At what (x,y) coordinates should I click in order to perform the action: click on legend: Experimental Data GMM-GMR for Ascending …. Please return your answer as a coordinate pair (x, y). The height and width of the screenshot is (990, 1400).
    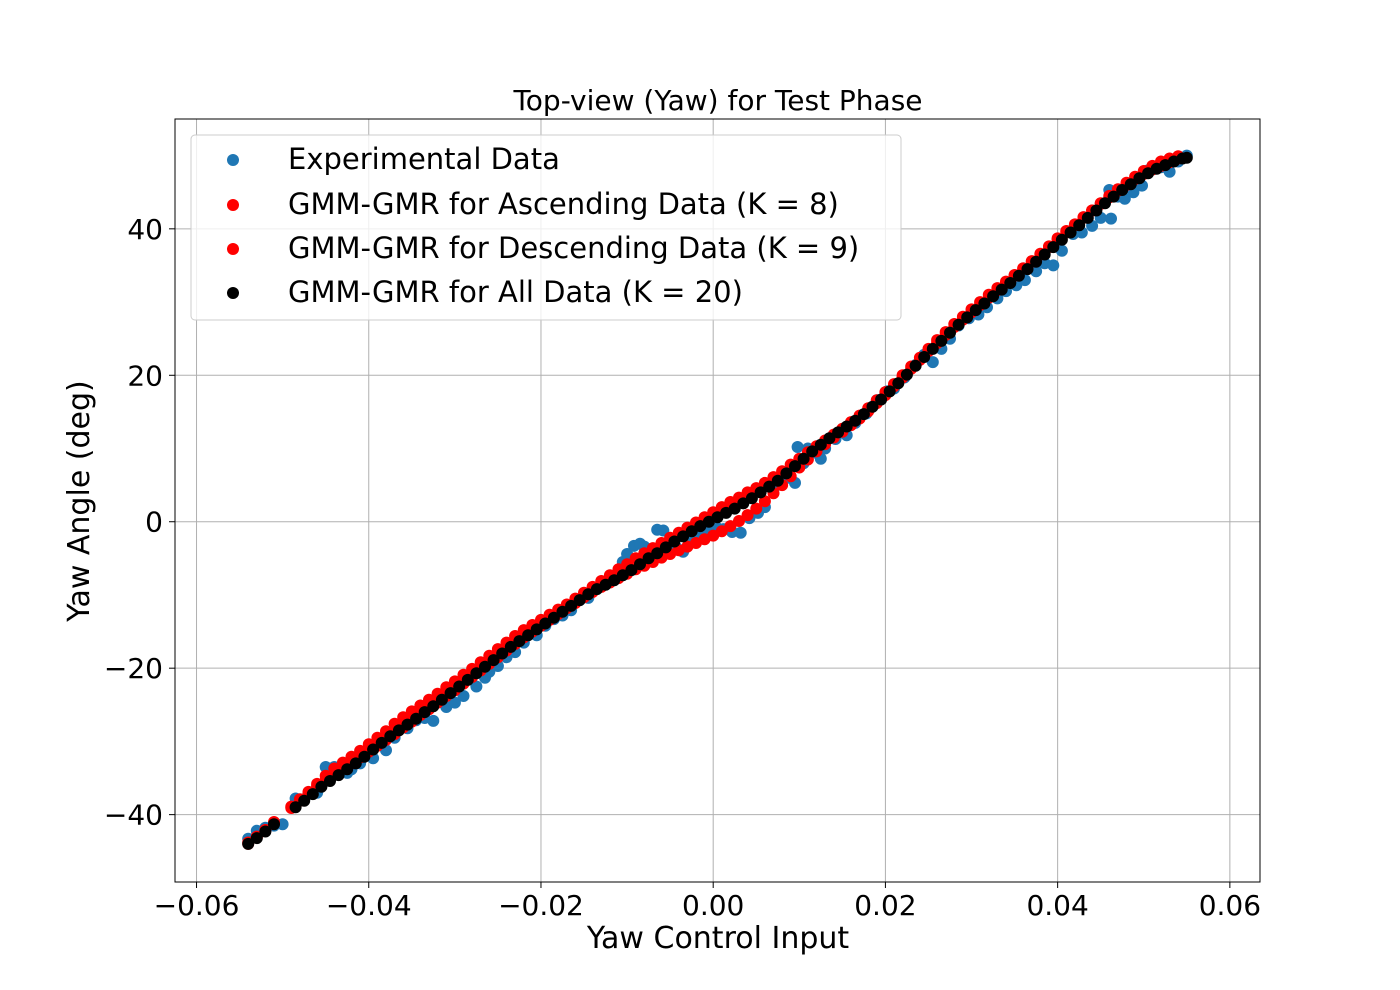
    Looking at the image, I should click on (546, 227).